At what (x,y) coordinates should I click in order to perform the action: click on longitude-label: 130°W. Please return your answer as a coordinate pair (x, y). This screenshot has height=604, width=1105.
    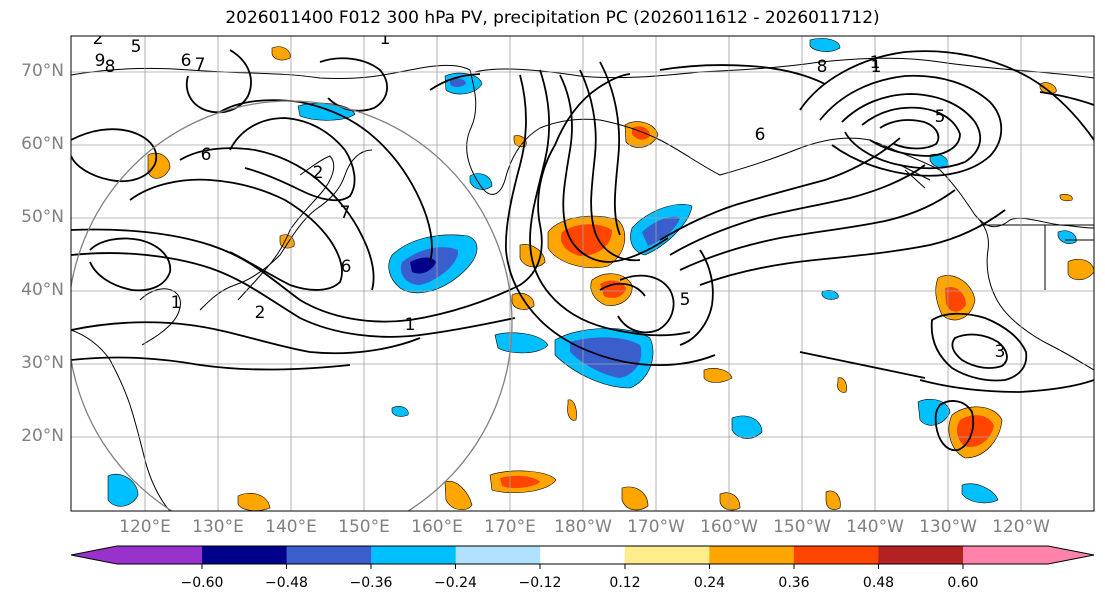
    Looking at the image, I should click on (948, 527).